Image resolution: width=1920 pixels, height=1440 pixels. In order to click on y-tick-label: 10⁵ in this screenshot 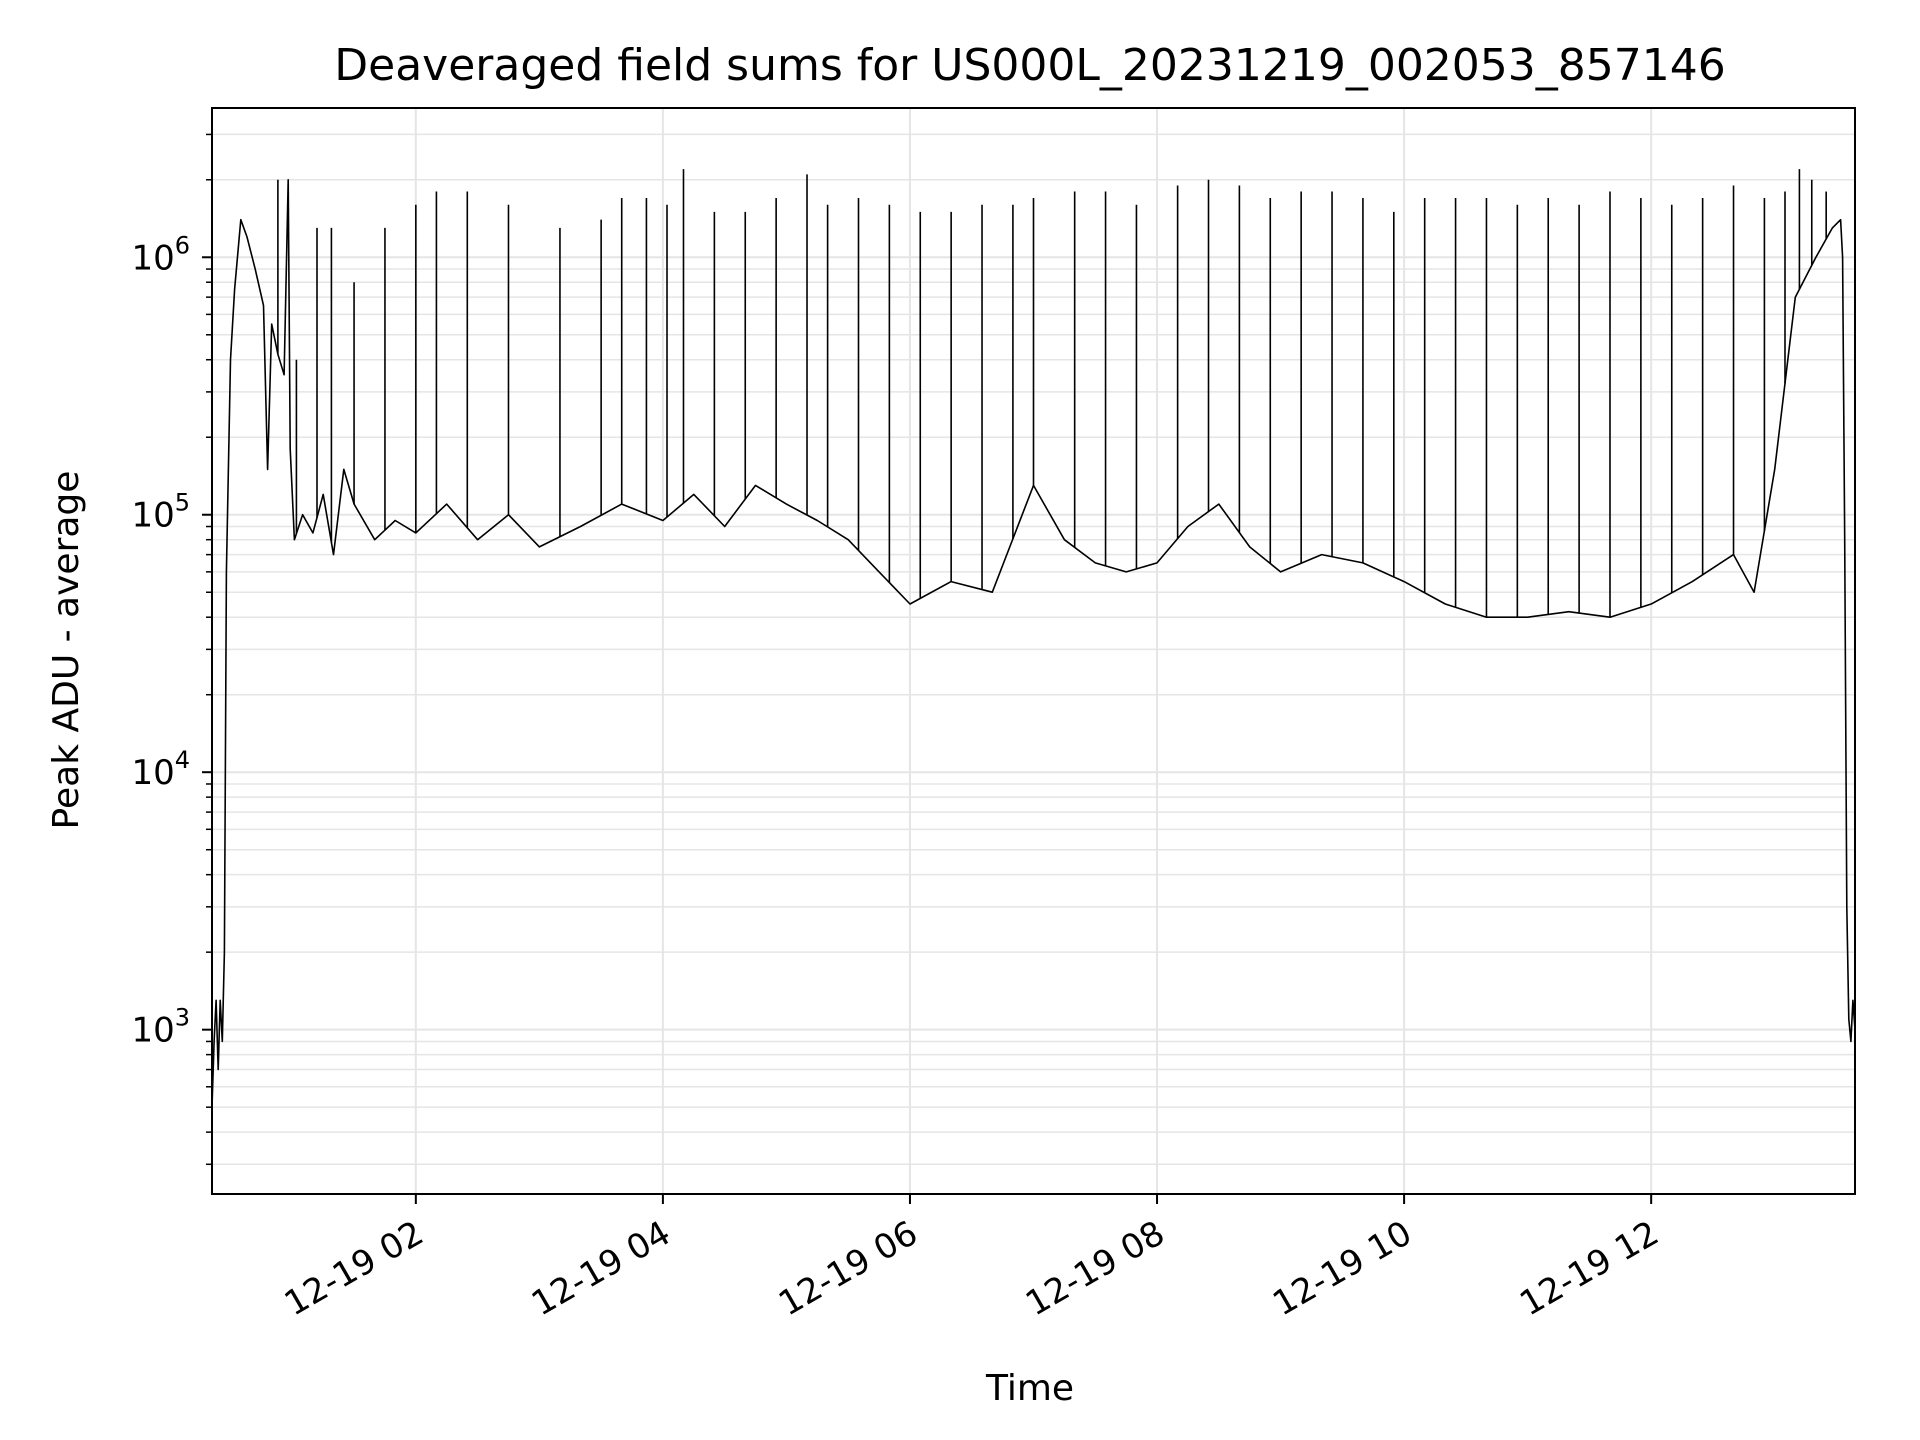, I will do `click(160, 512)`.